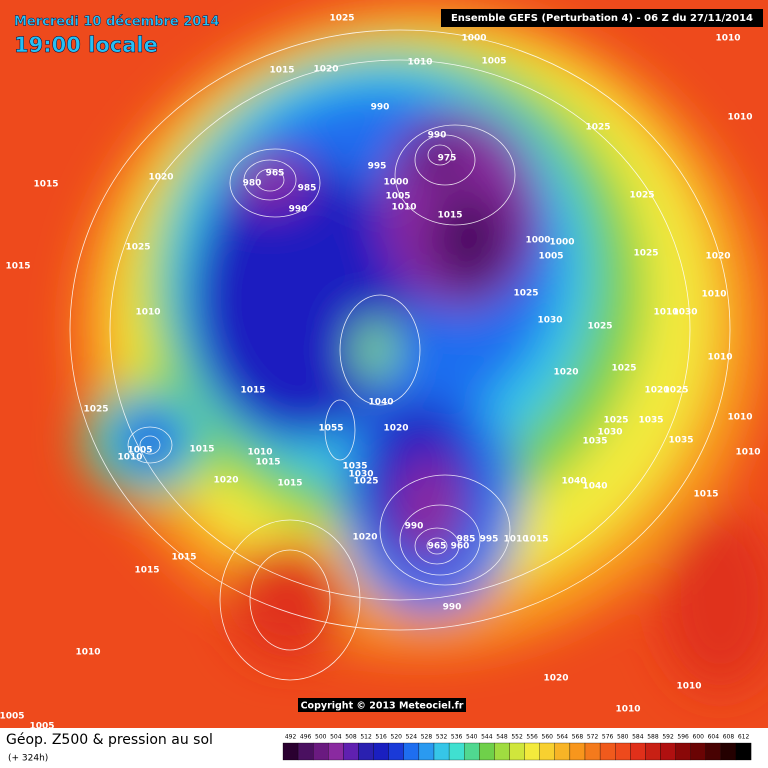 Image resolution: width=768 pixels, height=768 pixels. Describe the element at coordinates (653, 737) in the screenshot. I see `scale-label: 588` at that location.